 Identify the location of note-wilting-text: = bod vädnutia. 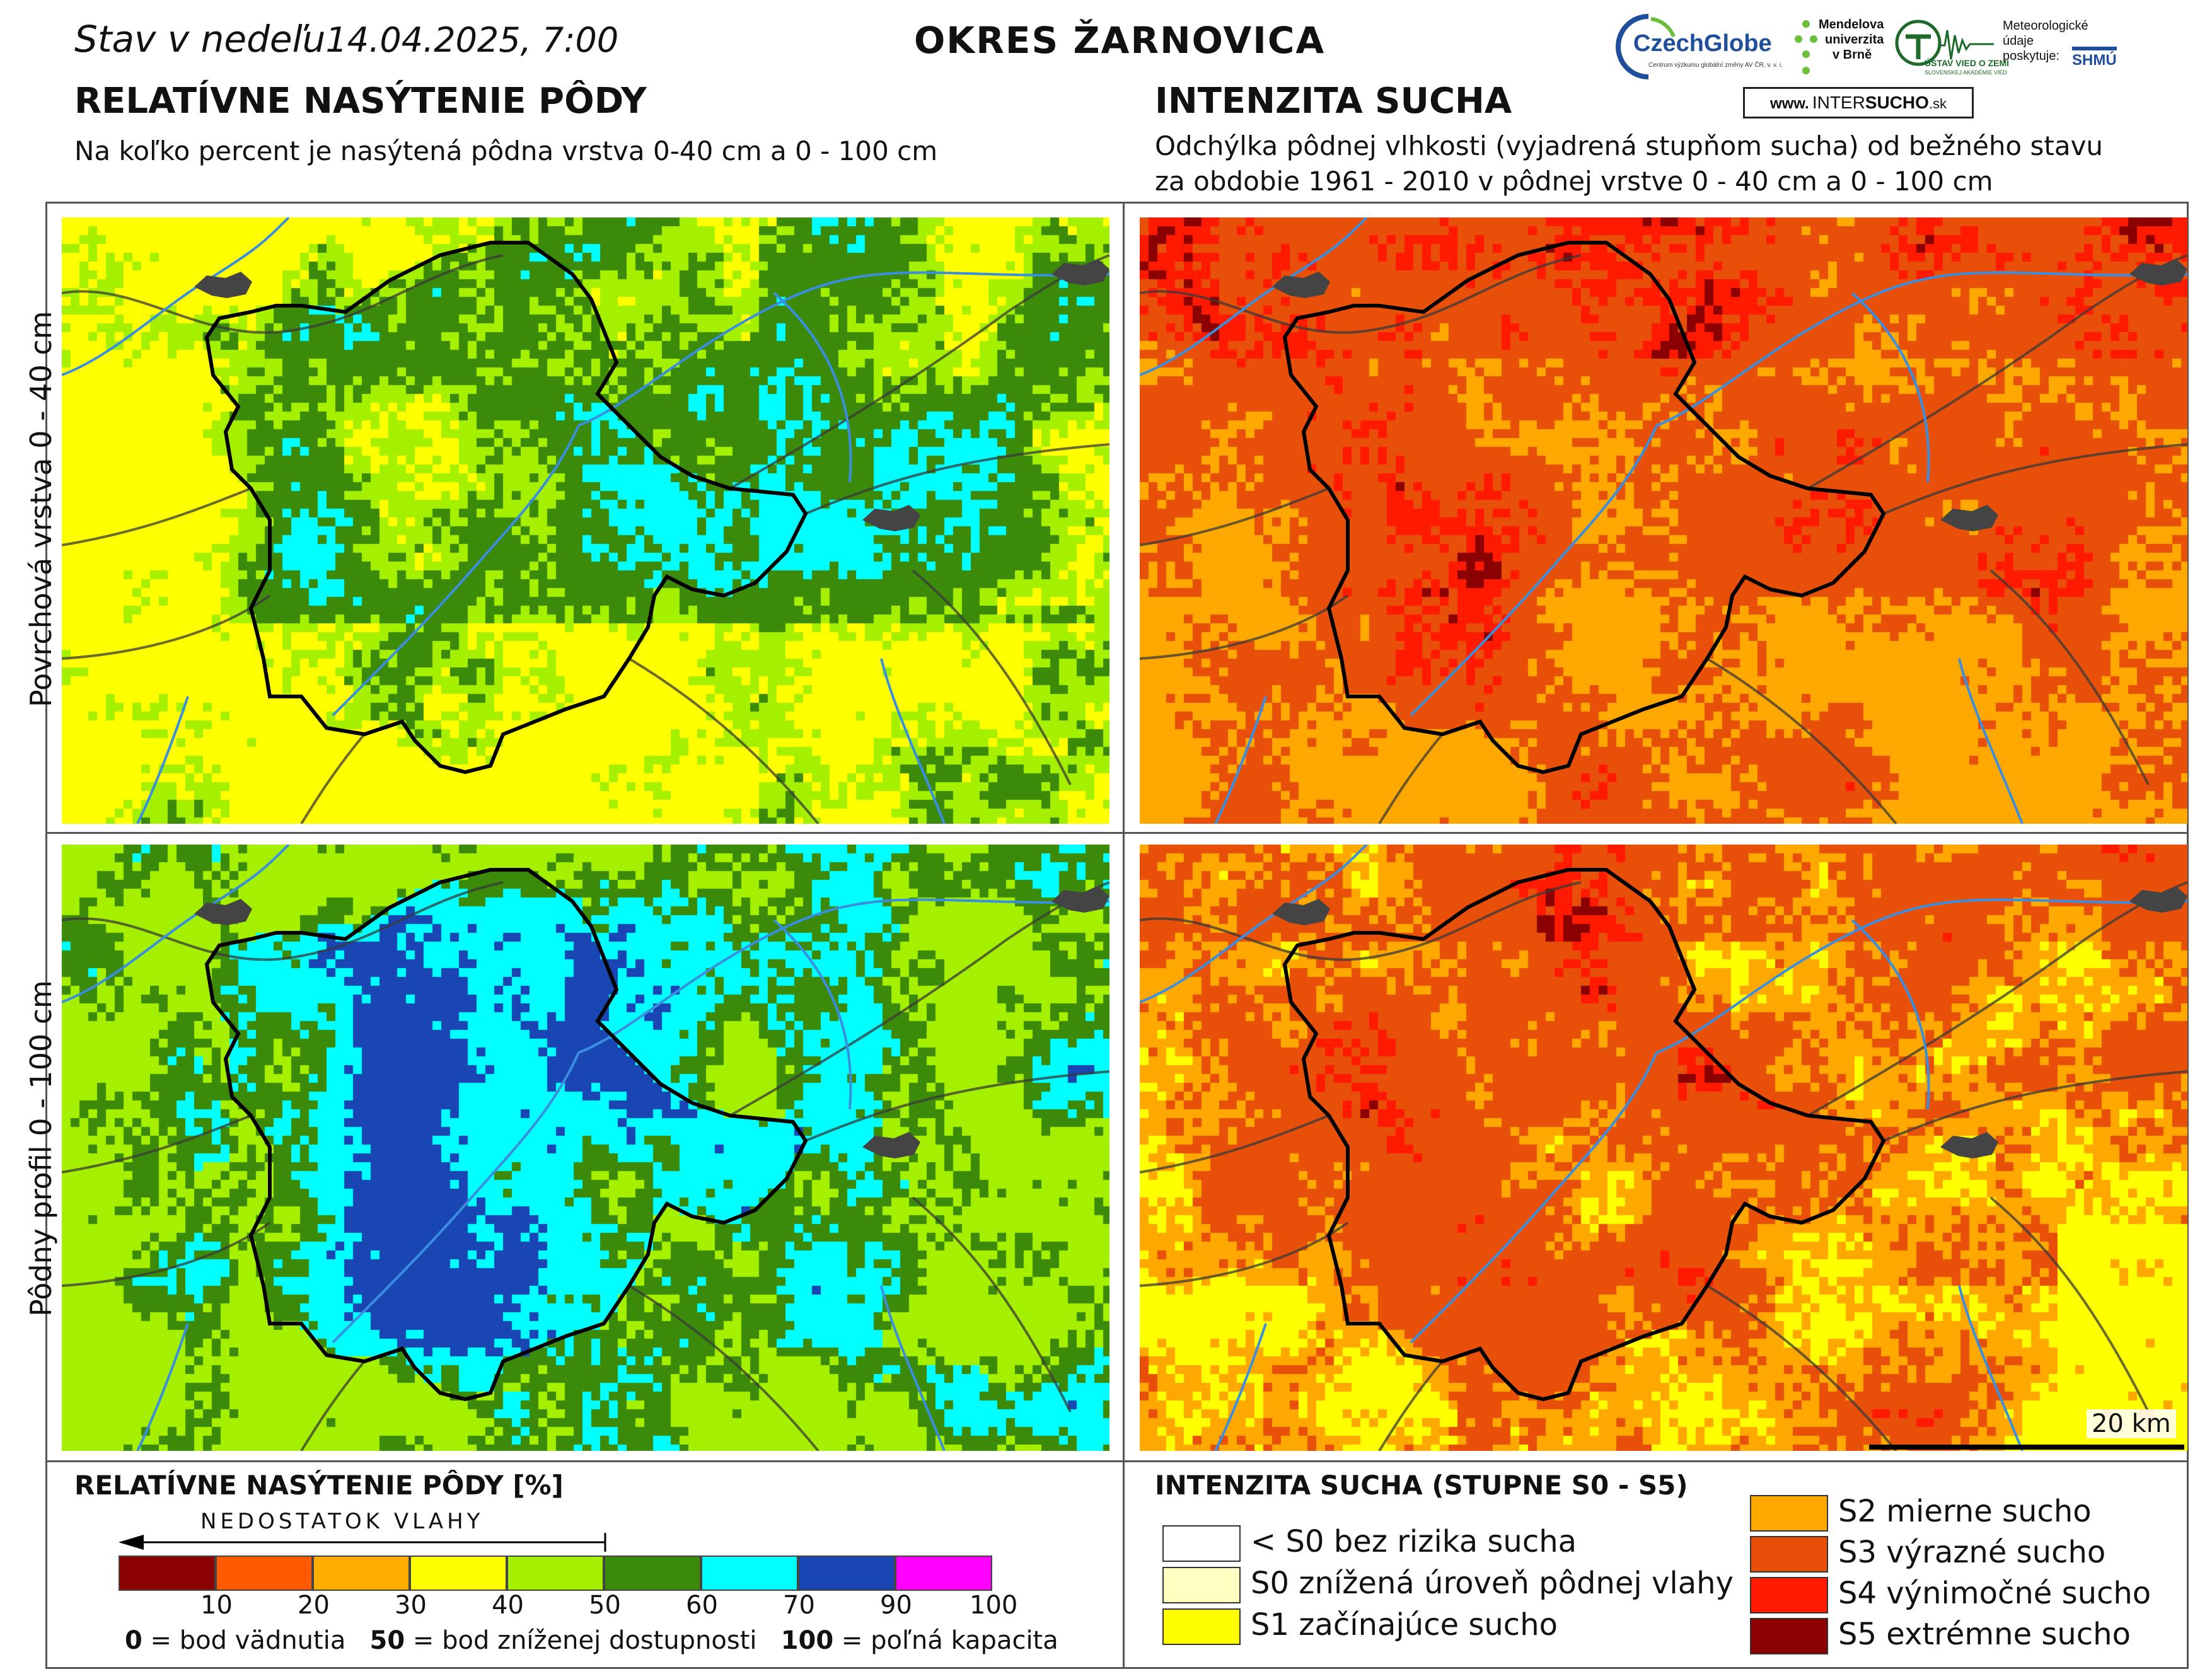
(244, 1640).